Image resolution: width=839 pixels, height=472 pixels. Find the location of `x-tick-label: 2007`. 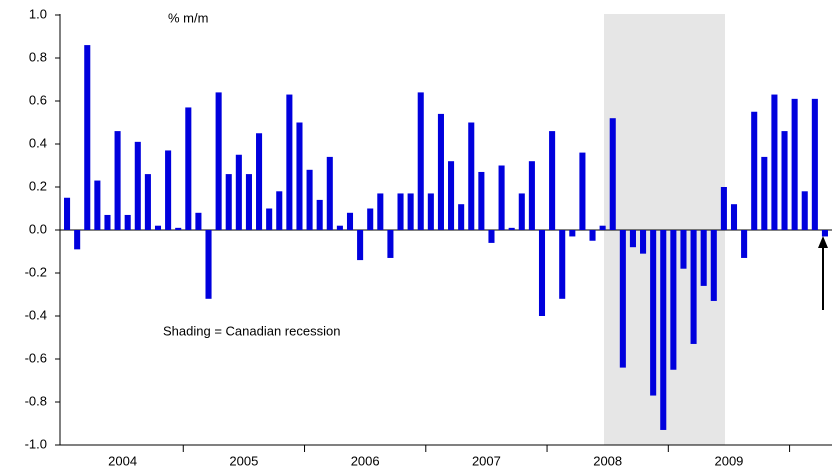

x-tick-label: 2007 is located at coordinates (486, 460).